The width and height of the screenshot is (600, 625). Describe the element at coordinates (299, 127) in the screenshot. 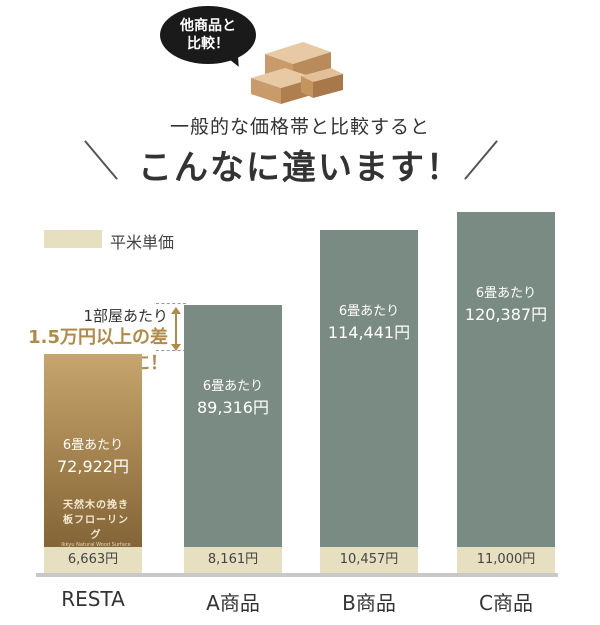

I see `headline-subtitle: 一般的な価格帯と比較すると` at that location.